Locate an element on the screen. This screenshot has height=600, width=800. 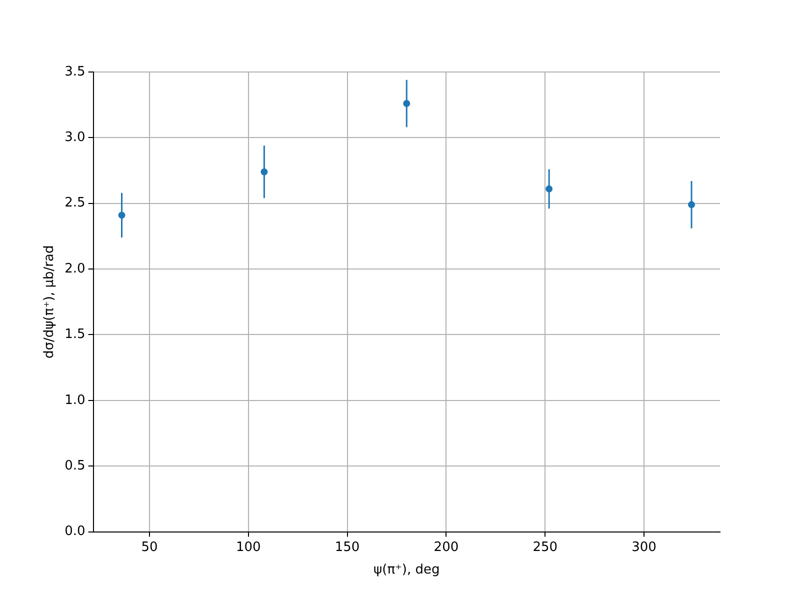
y-tick-label: 1.5 is located at coordinates (75, 334).